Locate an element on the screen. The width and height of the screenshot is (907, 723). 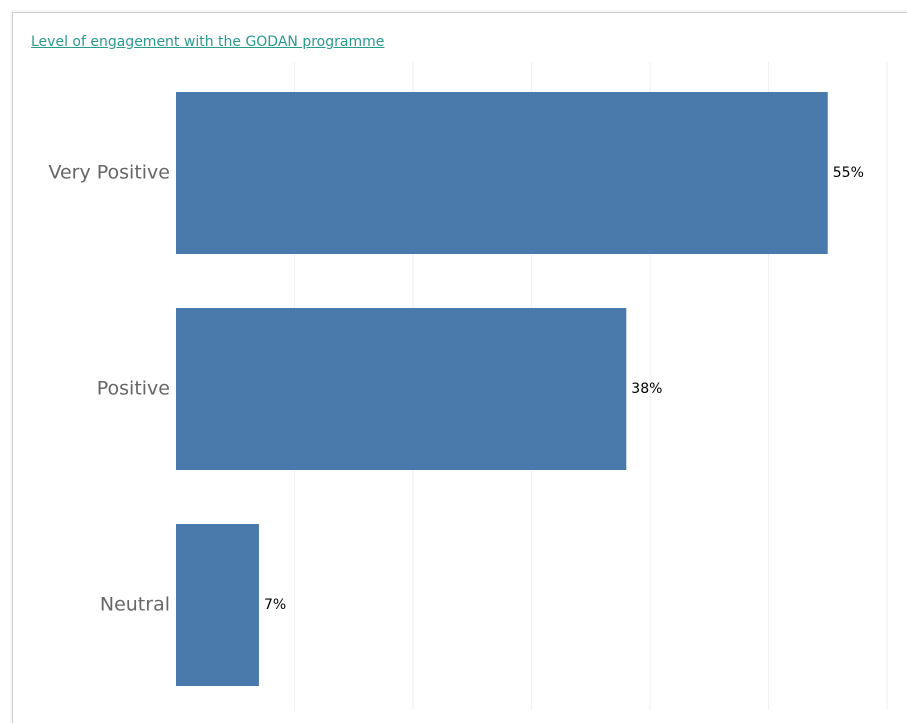
category-label: Neutral is located at coordinates (135, 605).